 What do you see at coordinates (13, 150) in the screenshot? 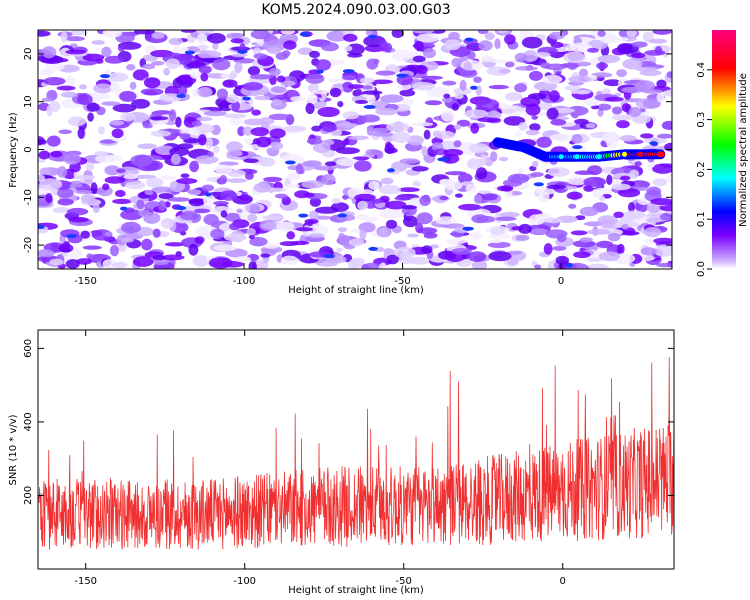
I see `heatmap-y-axis-label: Frequency (Hz)` at bounding box center [13, 150].